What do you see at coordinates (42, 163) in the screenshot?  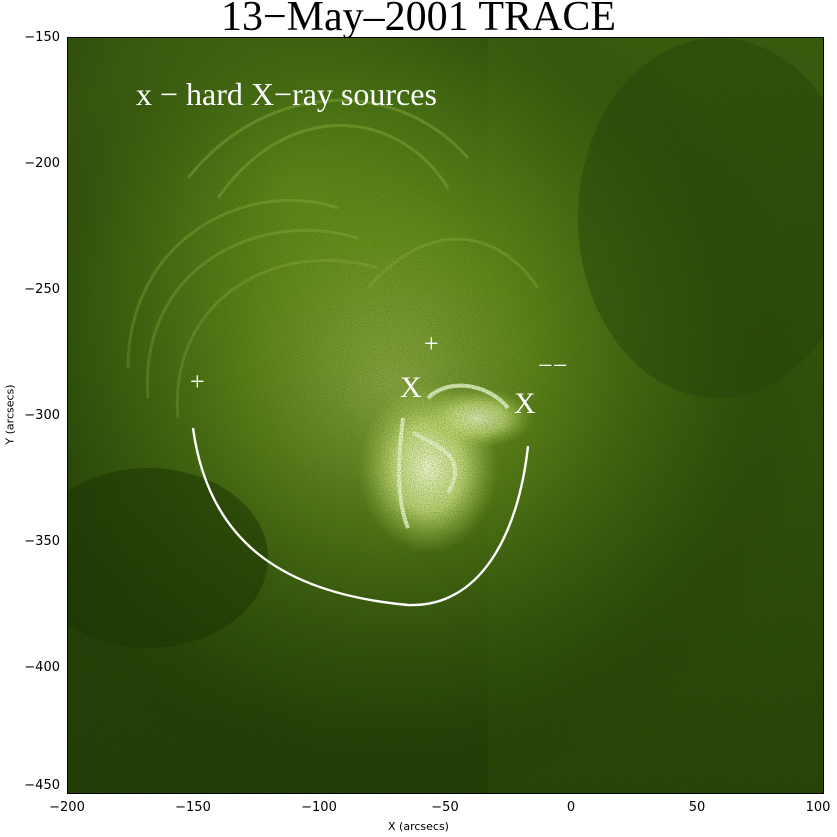 I see `y-tick-label: −200` at bounding box center [42, 163].